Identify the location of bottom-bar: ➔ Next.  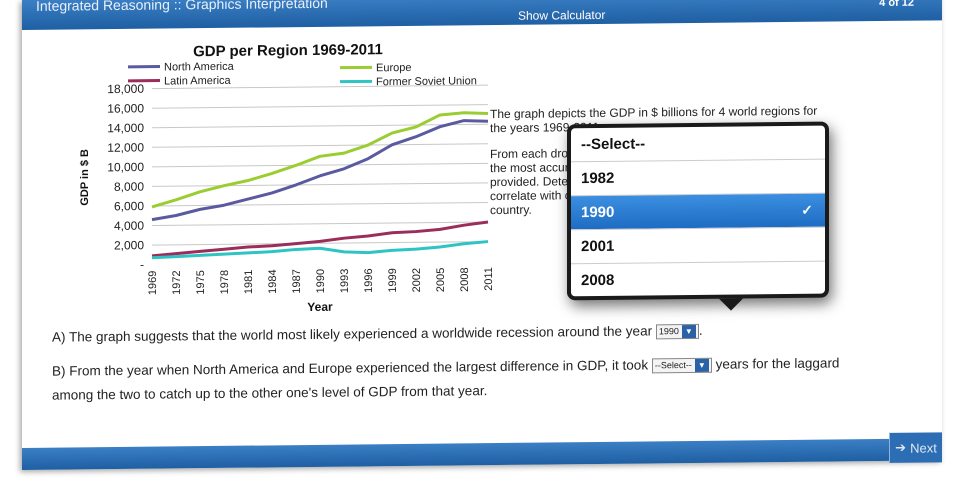
(482, 451).